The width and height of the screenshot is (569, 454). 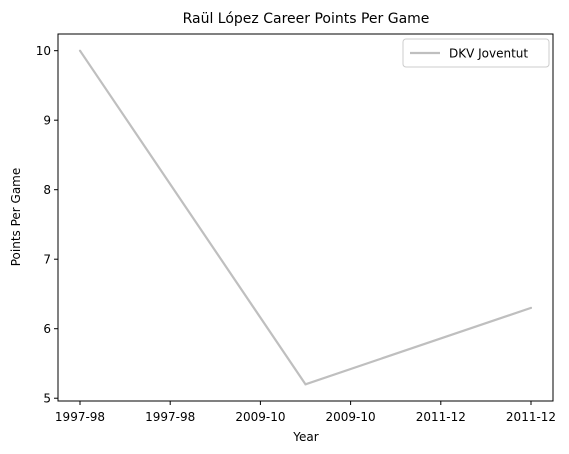 What do you see at coordinates (47, 121) in the screenshot?
I see `y-tick-label: 9` at bounding box center [47, 121].